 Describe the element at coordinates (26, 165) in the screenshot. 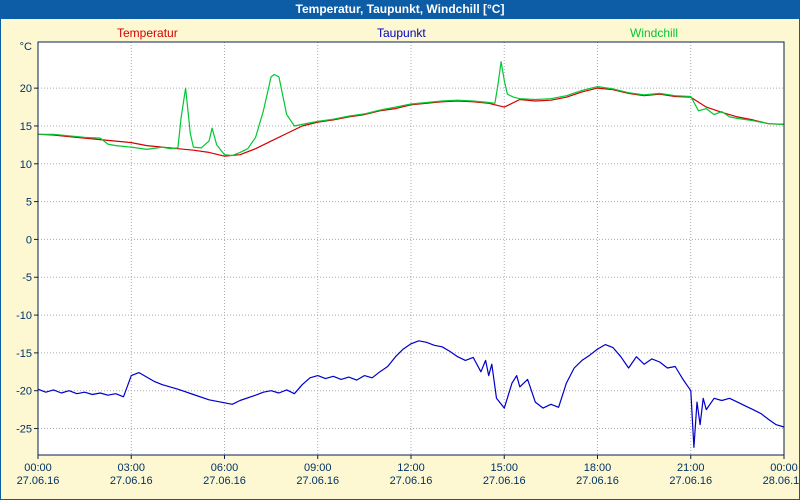

I see `ytick-label: 10` at that location.